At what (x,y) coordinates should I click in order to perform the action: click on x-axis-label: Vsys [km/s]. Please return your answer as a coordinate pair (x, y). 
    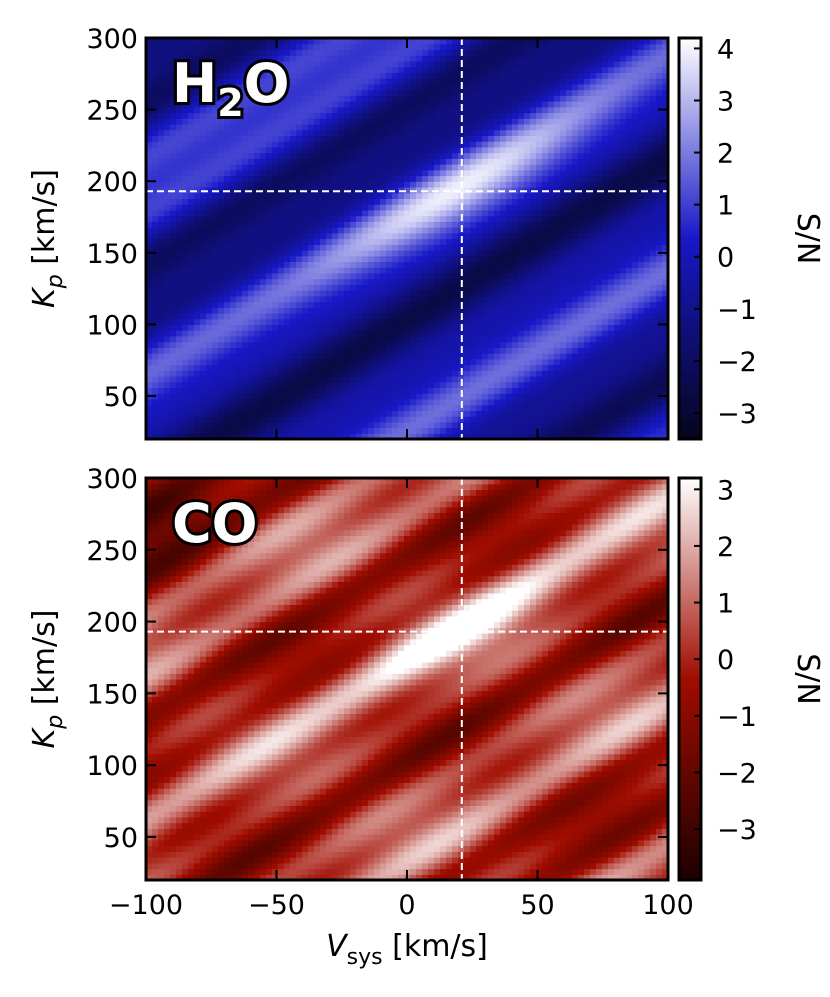
    Looking at the image, I should click on (407, 949).